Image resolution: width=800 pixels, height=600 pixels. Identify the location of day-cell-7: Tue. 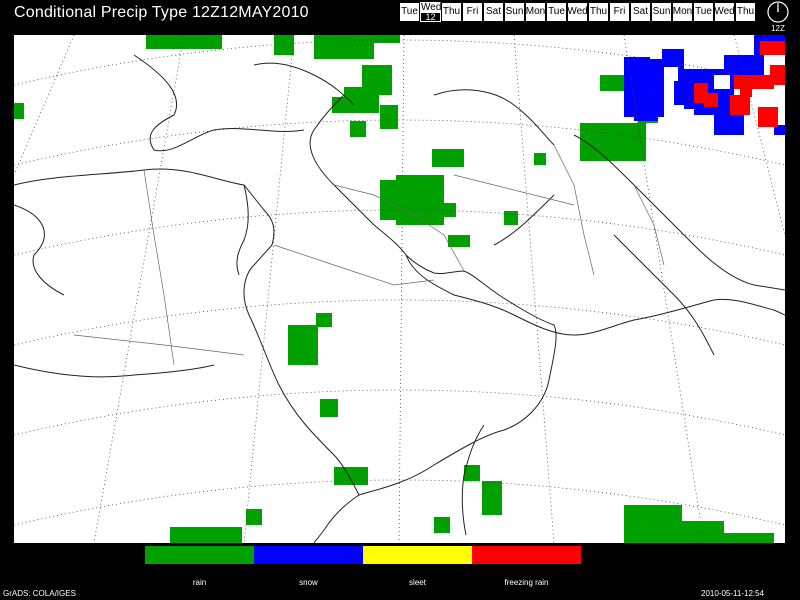
(556, 12).